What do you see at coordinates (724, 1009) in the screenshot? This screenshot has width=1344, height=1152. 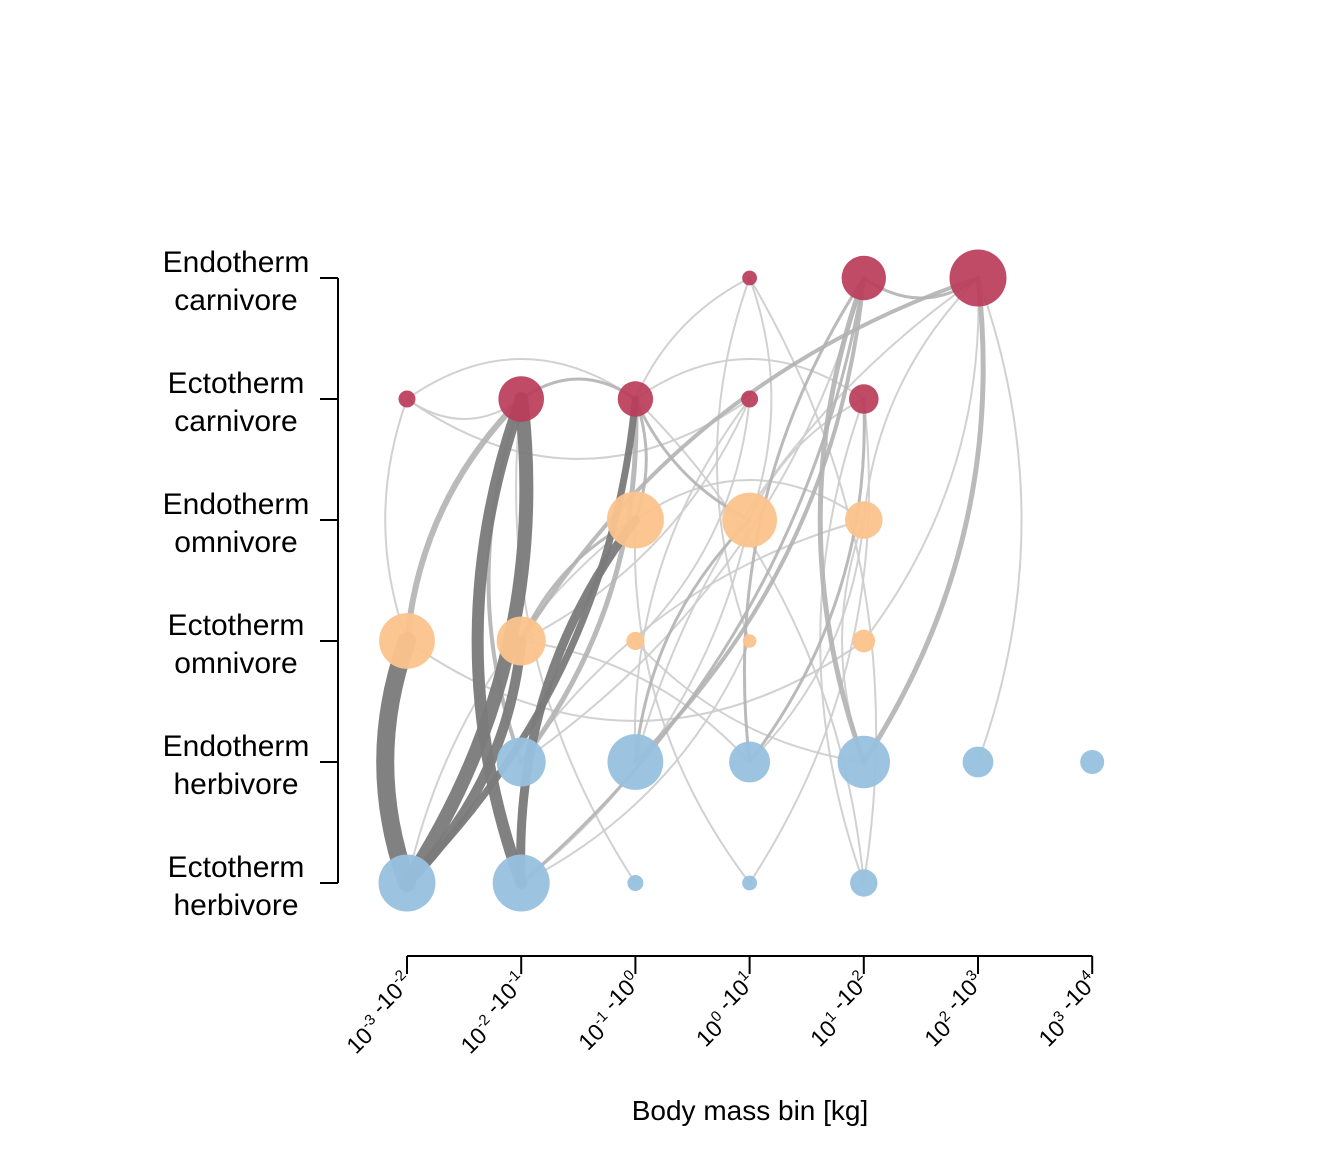 I see `x-tick-label: 100 -101` at bounding box center [724, 1009].